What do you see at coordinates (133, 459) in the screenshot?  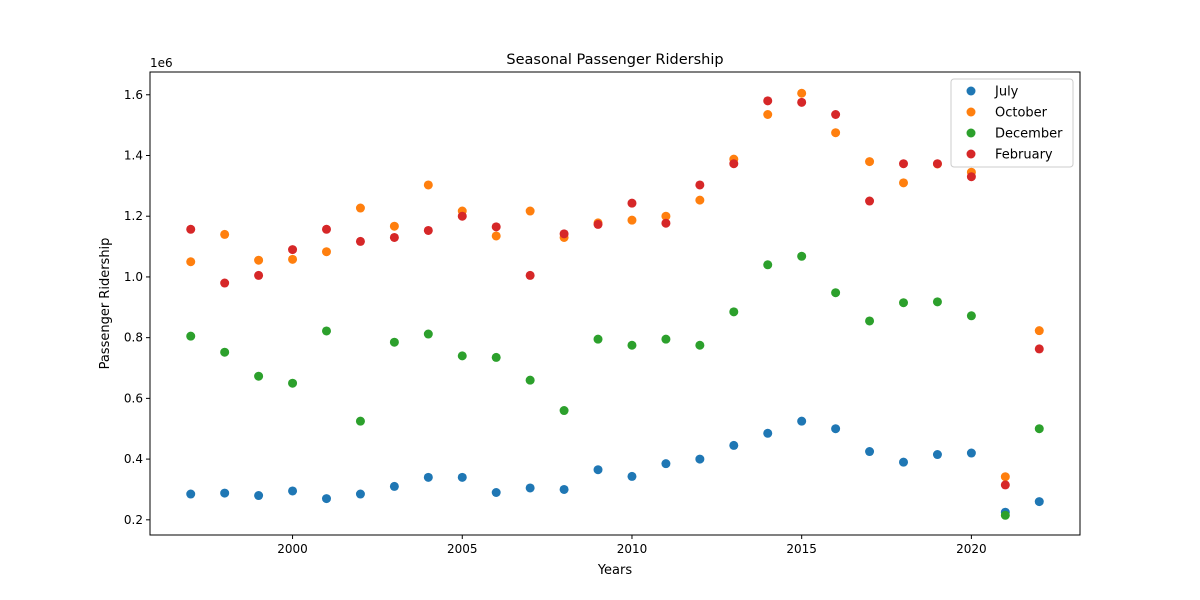 I see `y-tick-label: 0.4` at bounding box center [133, 459].